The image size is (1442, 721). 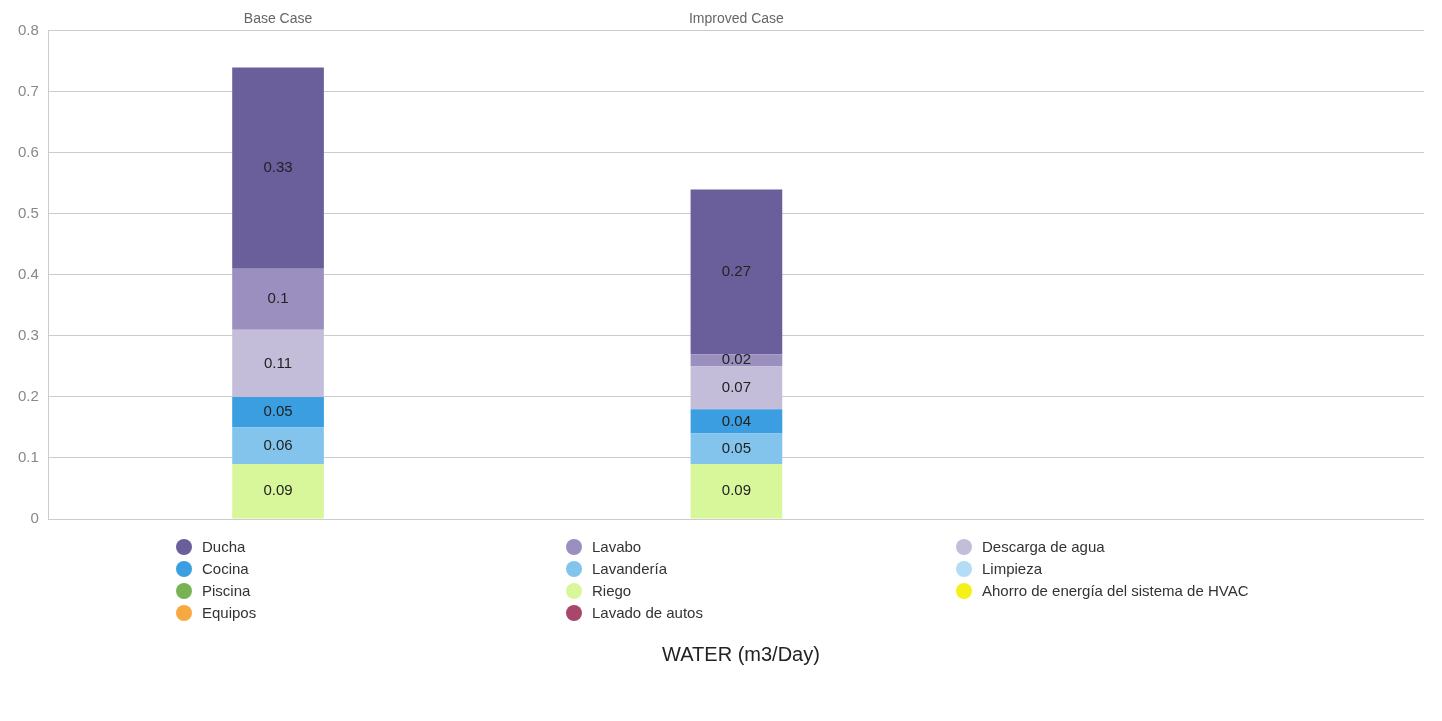 I want to click on y-tick-label: 0, so click(x=34, y=518).